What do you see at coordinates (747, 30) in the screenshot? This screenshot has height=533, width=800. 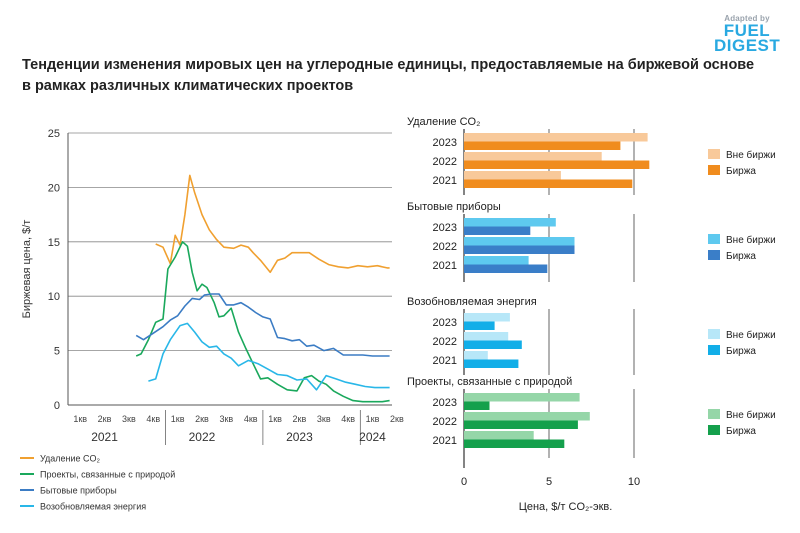 I see `logo-fuel: FUEL` at bounding box center [747, 30].